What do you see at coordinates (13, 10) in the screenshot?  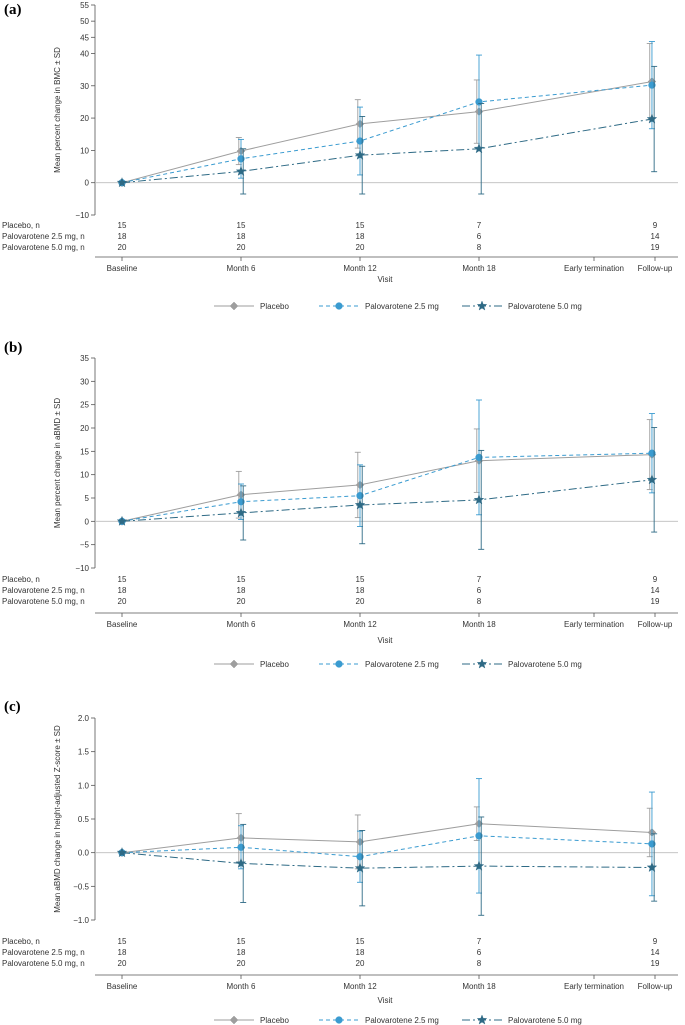 I see `panel-label: (a)` at bounding box center [13, 10].